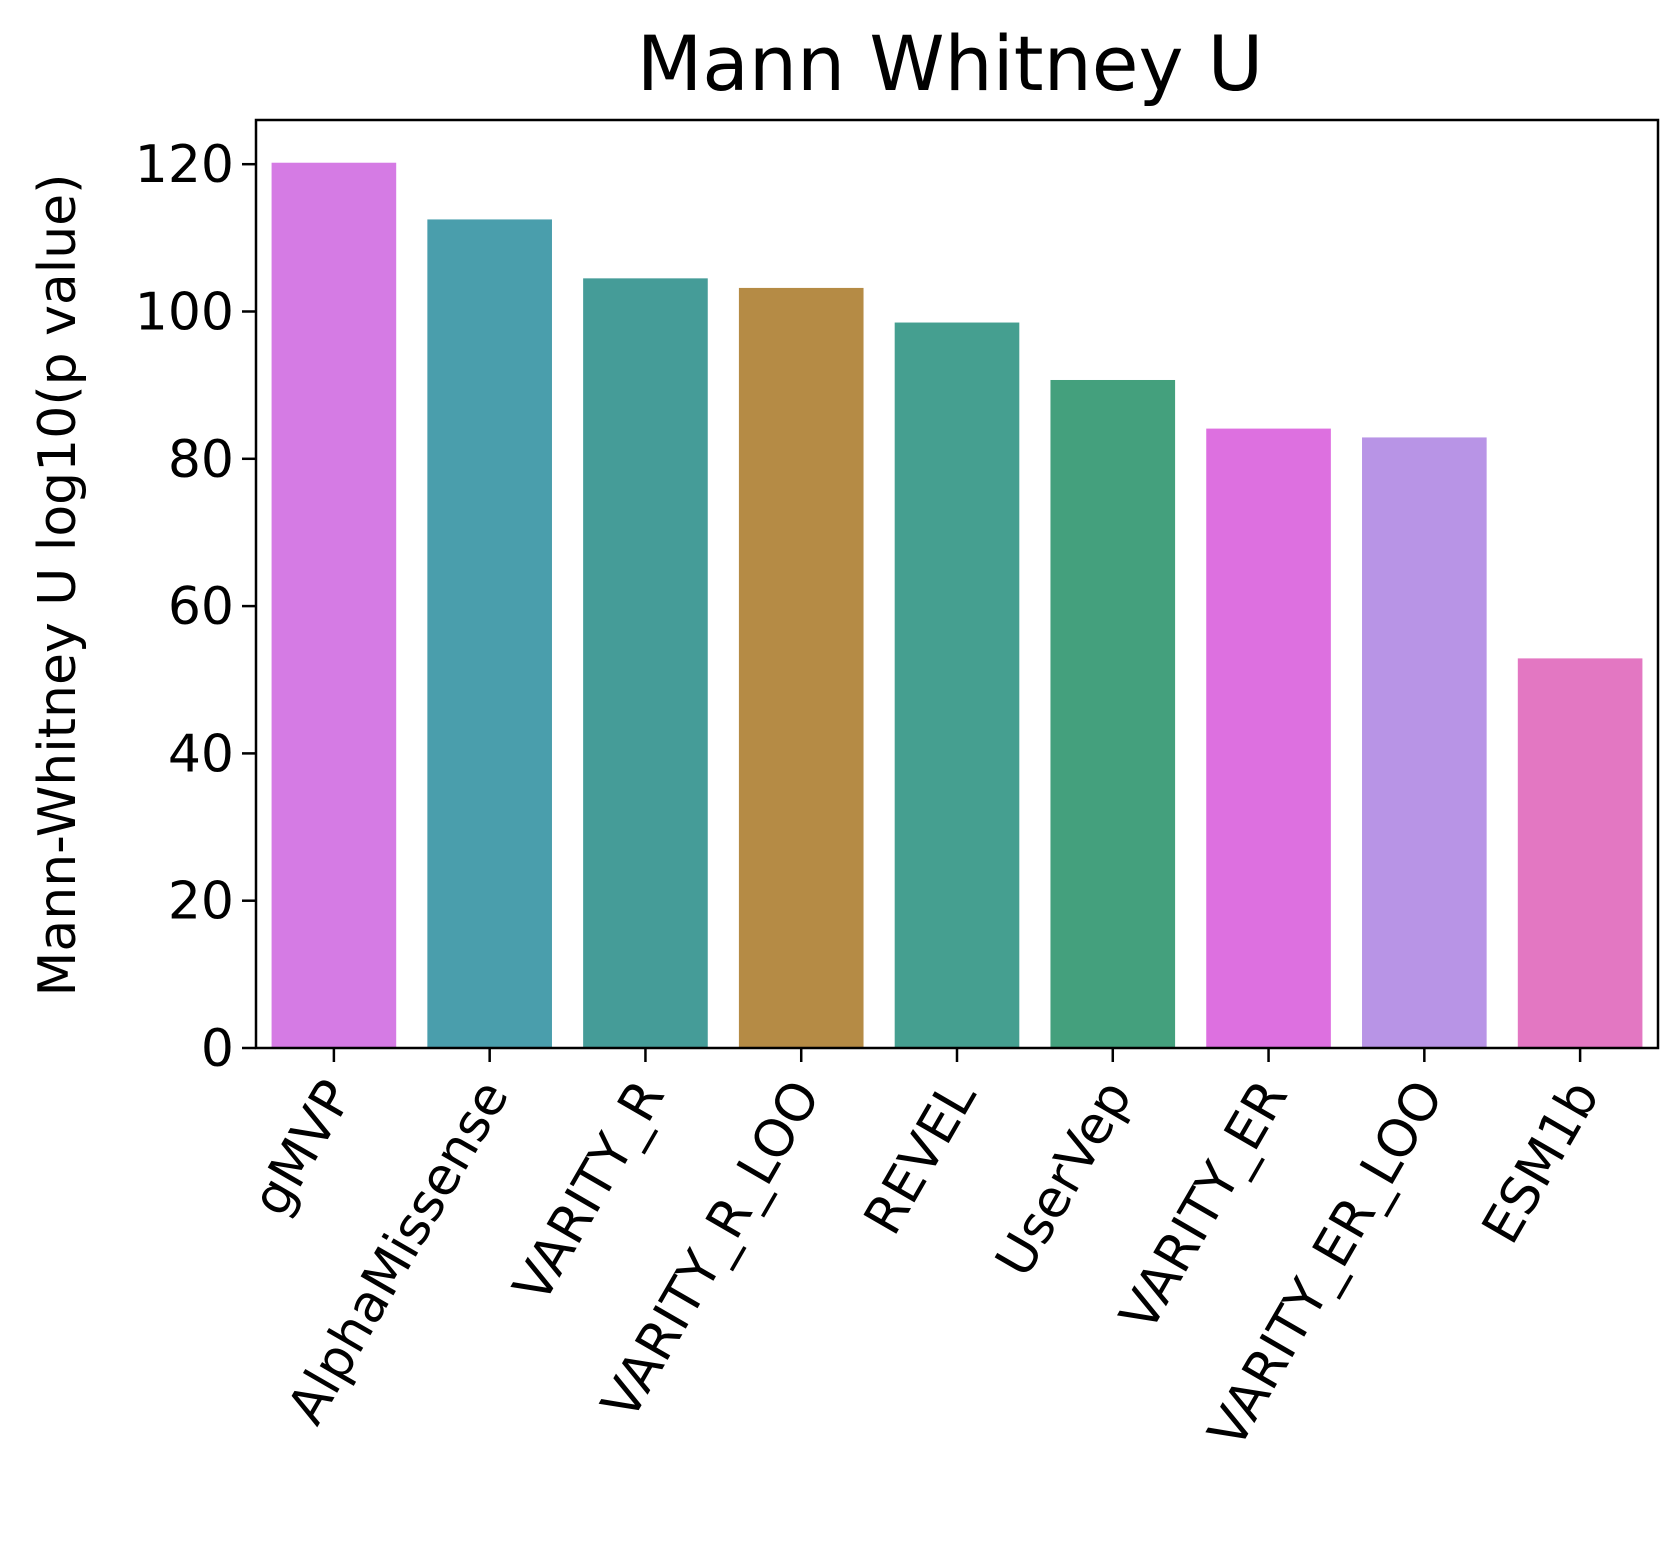 Image resolution: width=1680 pixels, height=1562 pixels. Describe the element at coordinates (1580, 853) in the screenshot. I see `bar-esm1b` at that location.